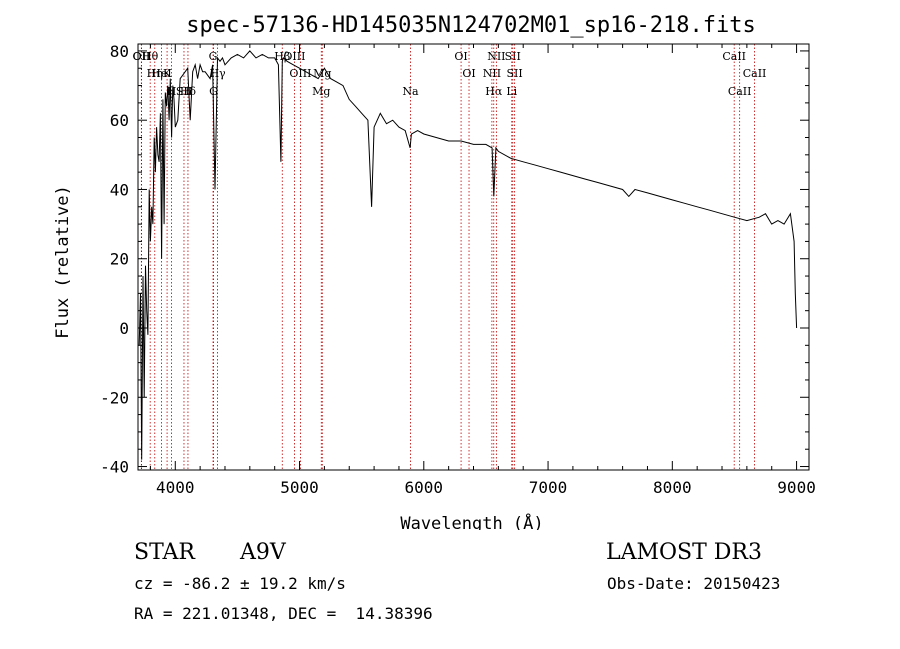 The image size is (900, 649). What do you see at coordinates (119, 189) in the screenshot?
I see `y-tick-label: 40` at bounding box center [119, 189].